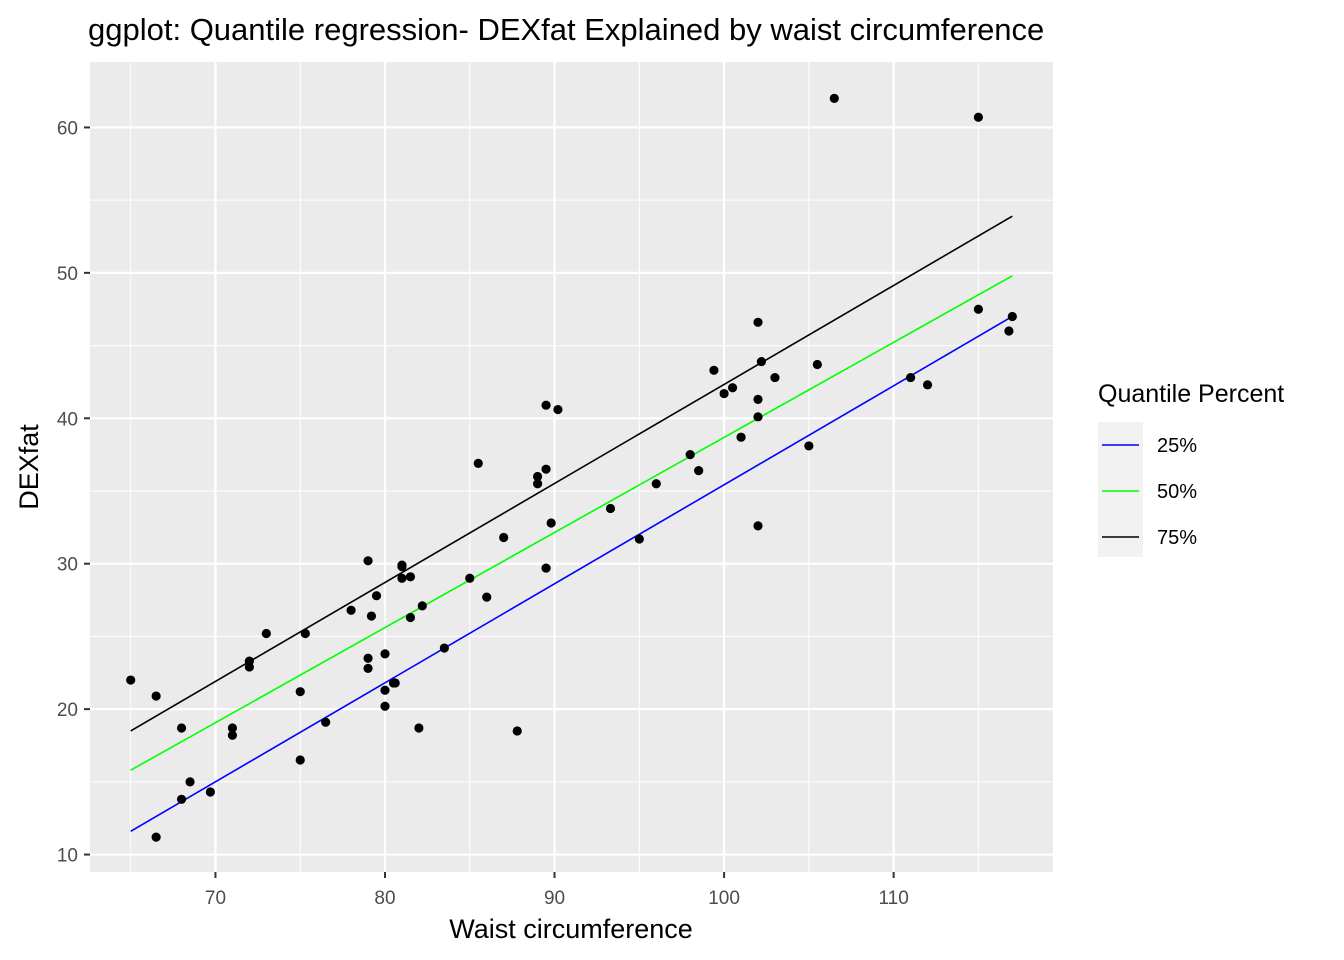 This screenshot has width=1344, height=960. What do you see at coordinates (1149, 492) in the screenshot?
I see `legend-entries: 25% 50% 75%` at bounding box center [1149, 492].